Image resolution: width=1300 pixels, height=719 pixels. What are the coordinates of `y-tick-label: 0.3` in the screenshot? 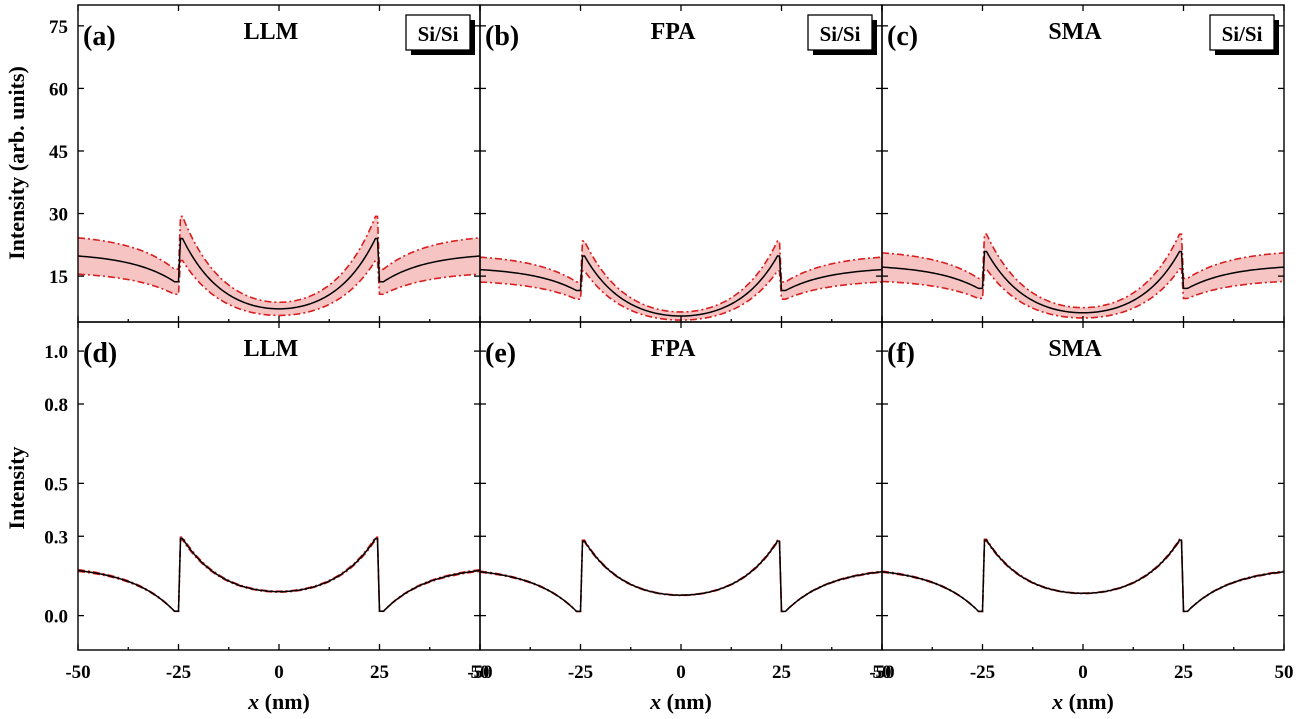 It's located at (56, 537).